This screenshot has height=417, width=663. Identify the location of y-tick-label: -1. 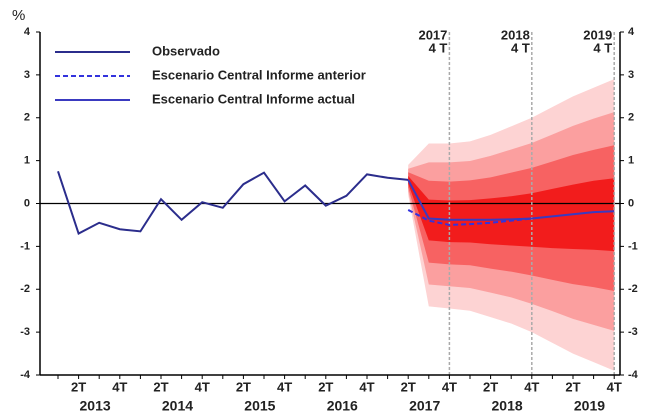
(25, 246).